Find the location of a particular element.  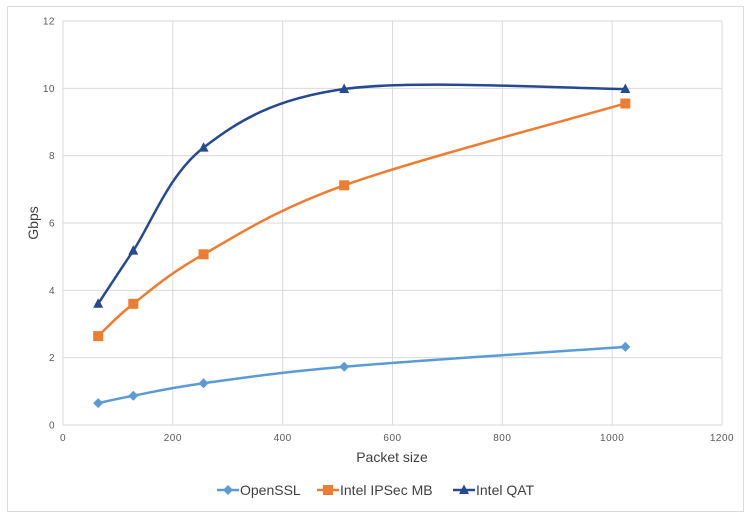

y-tick-label: 2 is located at coordinates (52, 358).